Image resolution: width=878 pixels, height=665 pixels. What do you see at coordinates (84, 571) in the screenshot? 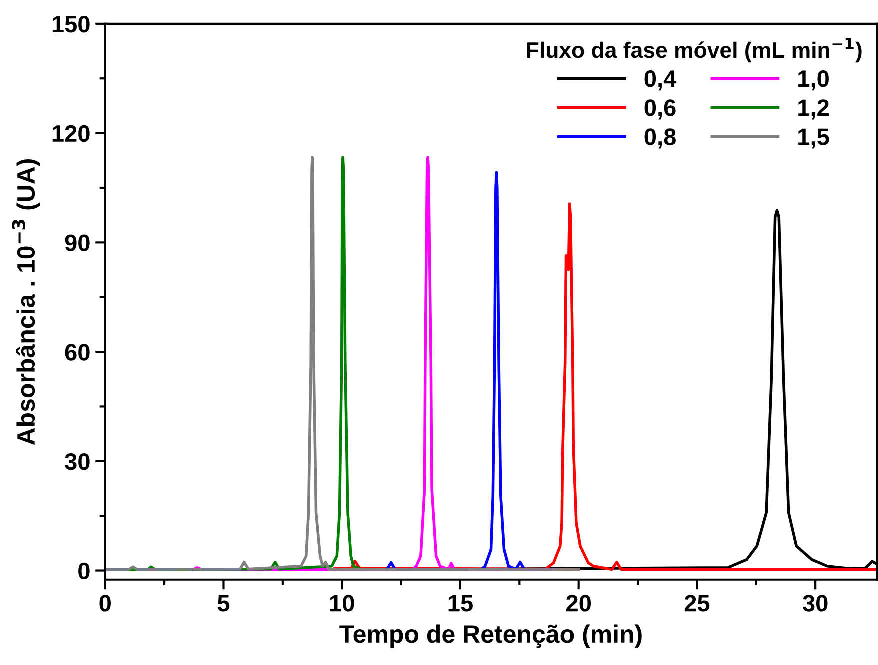
I see `y-tick-label: 0` at bounding box center [84, 571].